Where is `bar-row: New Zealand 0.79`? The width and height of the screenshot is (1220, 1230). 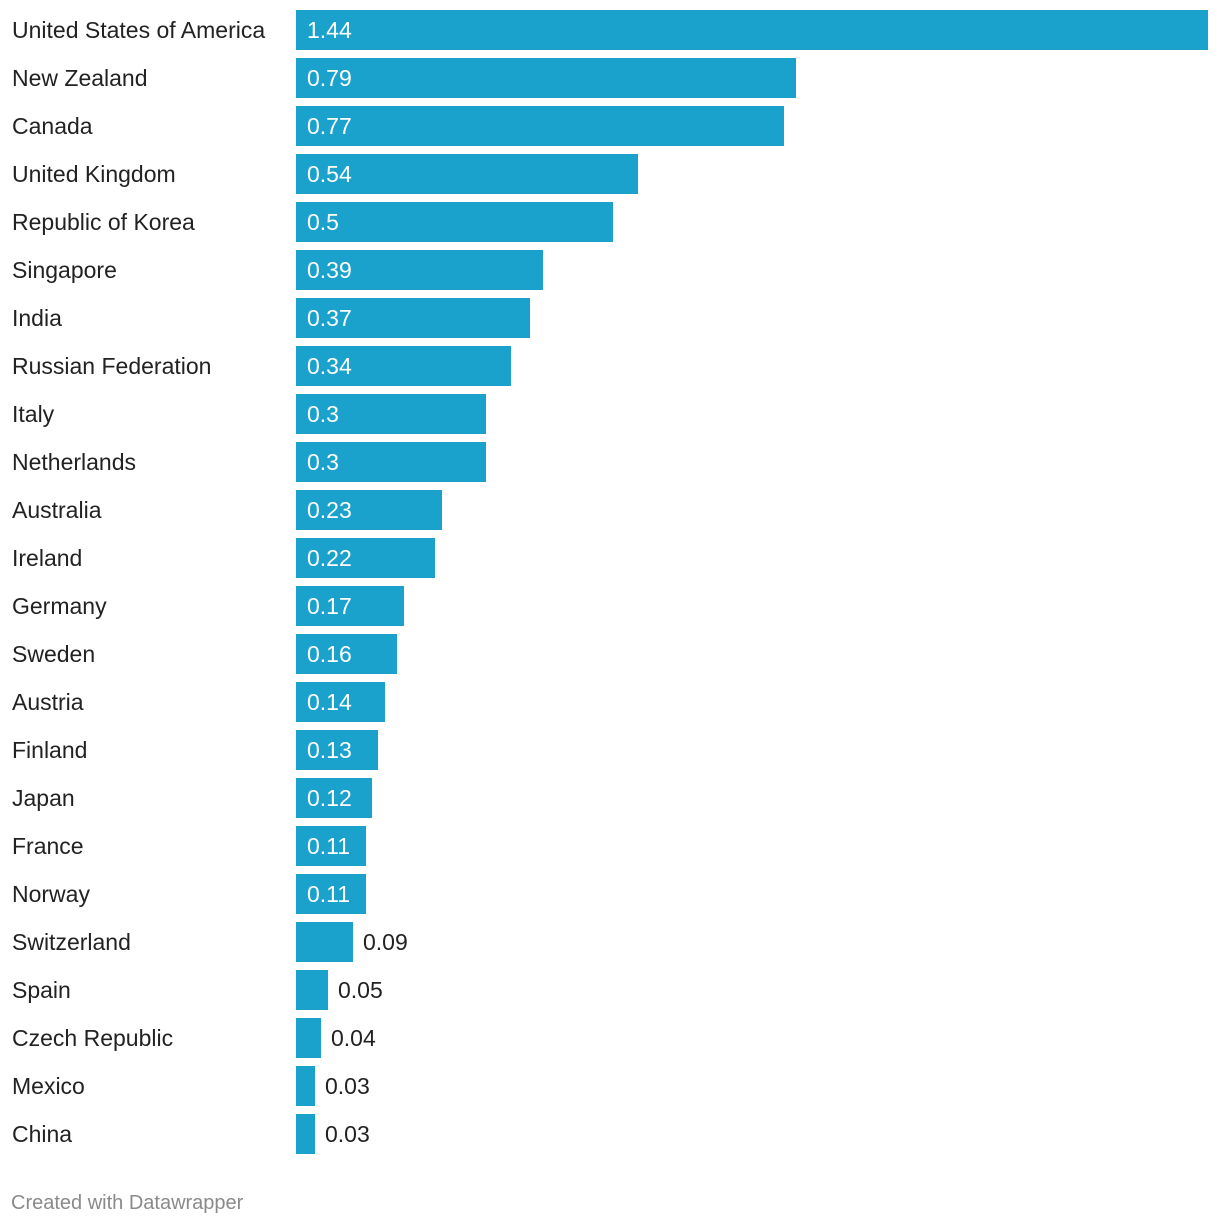
bar-row: New Zealand 0.79 is located at coordinates (610, 78).